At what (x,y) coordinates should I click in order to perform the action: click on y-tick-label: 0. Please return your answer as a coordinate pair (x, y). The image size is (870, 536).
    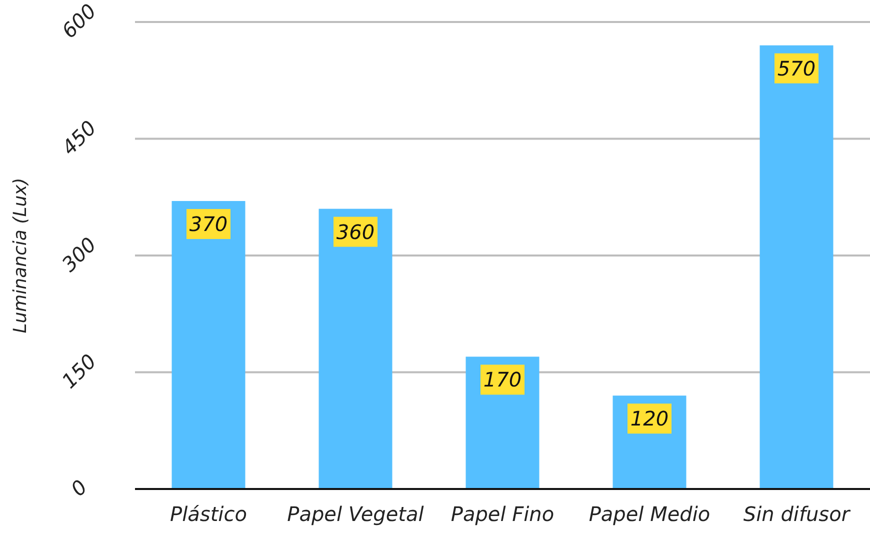
    Looking at the image, I should click on (79, 487).